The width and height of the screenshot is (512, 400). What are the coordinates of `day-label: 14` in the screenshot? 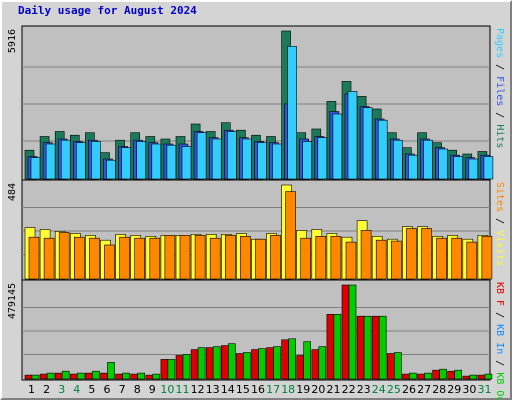 It's located at (228, 389).